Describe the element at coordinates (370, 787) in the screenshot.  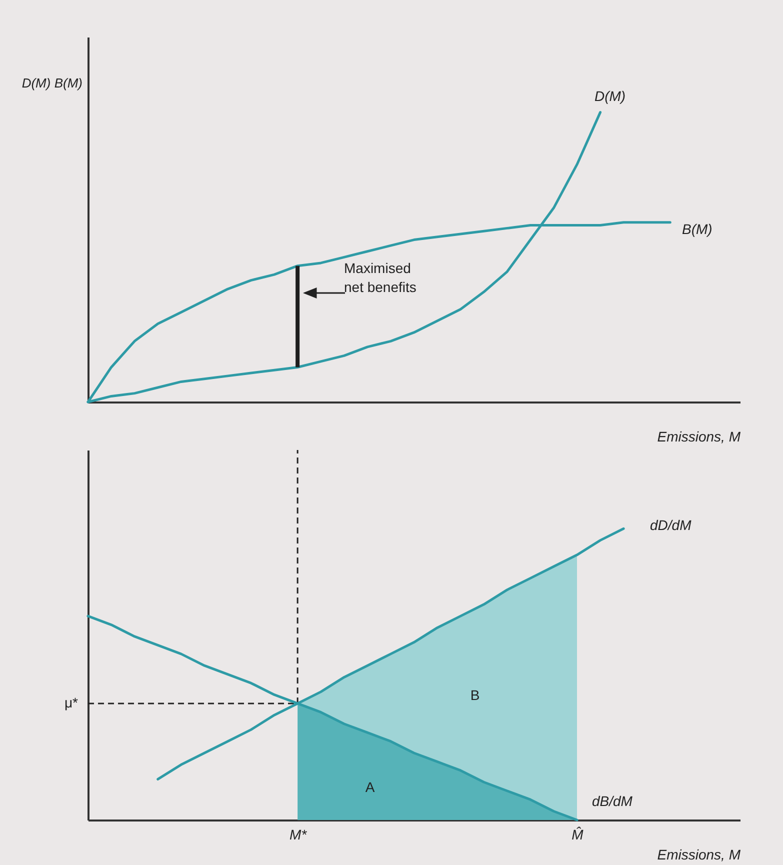
I see `annotation: A` at that location.